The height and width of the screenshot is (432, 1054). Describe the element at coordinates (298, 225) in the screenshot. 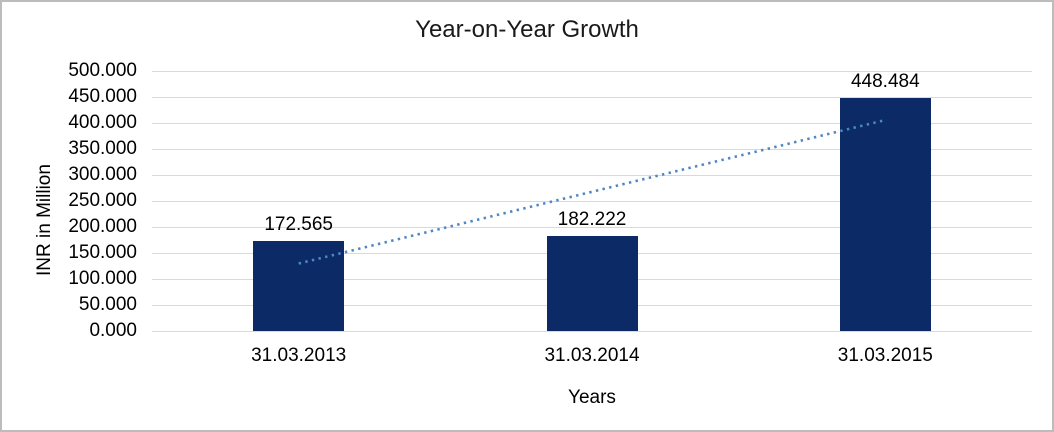

I see `bar-value-label: 172.565` at that location.